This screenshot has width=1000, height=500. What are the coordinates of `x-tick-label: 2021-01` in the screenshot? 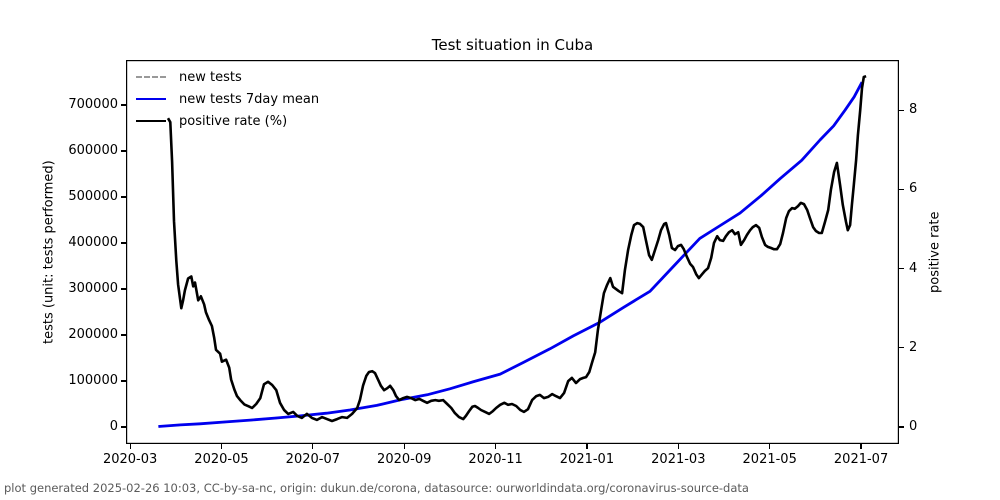 It's located at (587, 459).